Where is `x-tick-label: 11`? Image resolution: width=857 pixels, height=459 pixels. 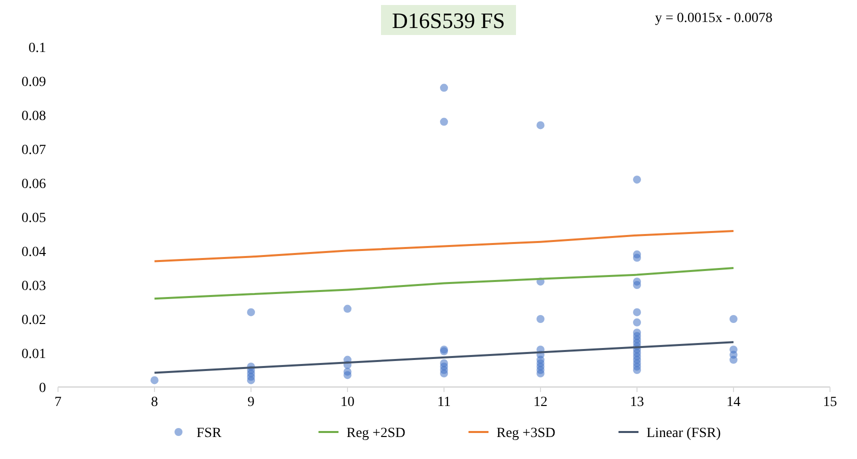
x-tick-label: 11 is located at coordinates (444, 402).